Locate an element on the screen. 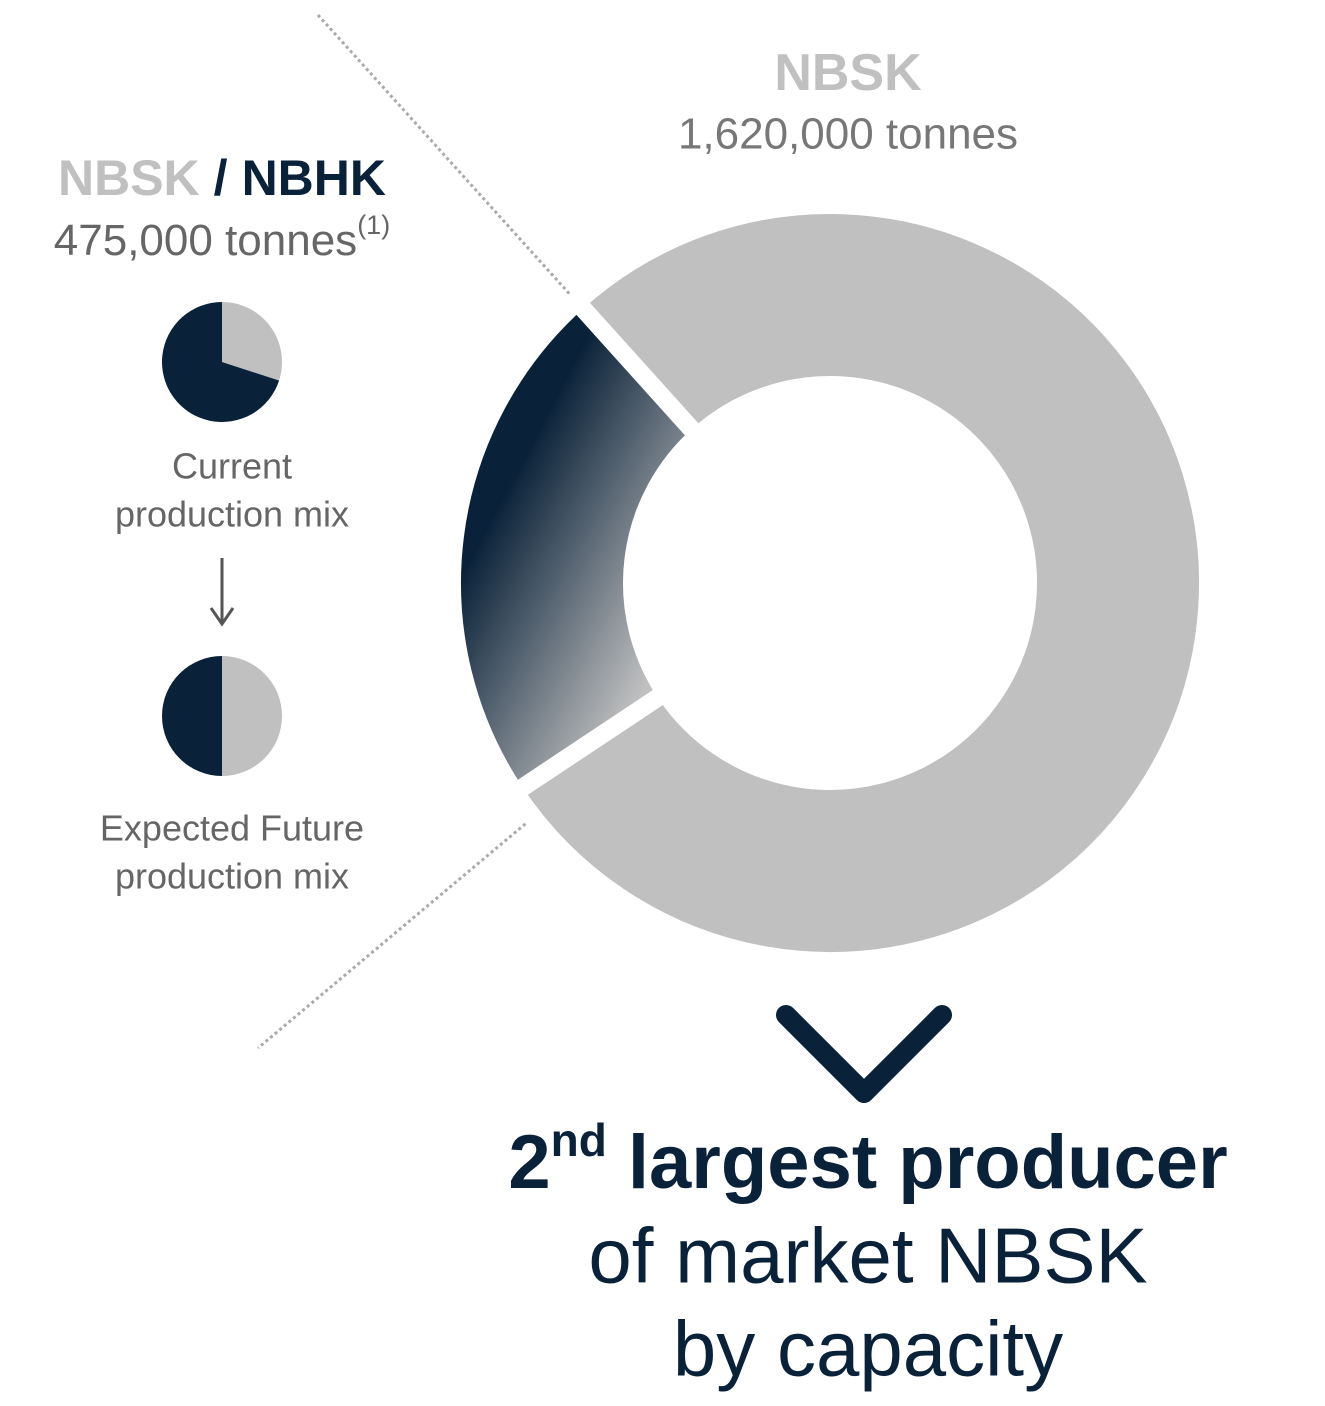 The width and height of the screenshot is (1325, 1406). label: / is located at coordinates (221, 178).